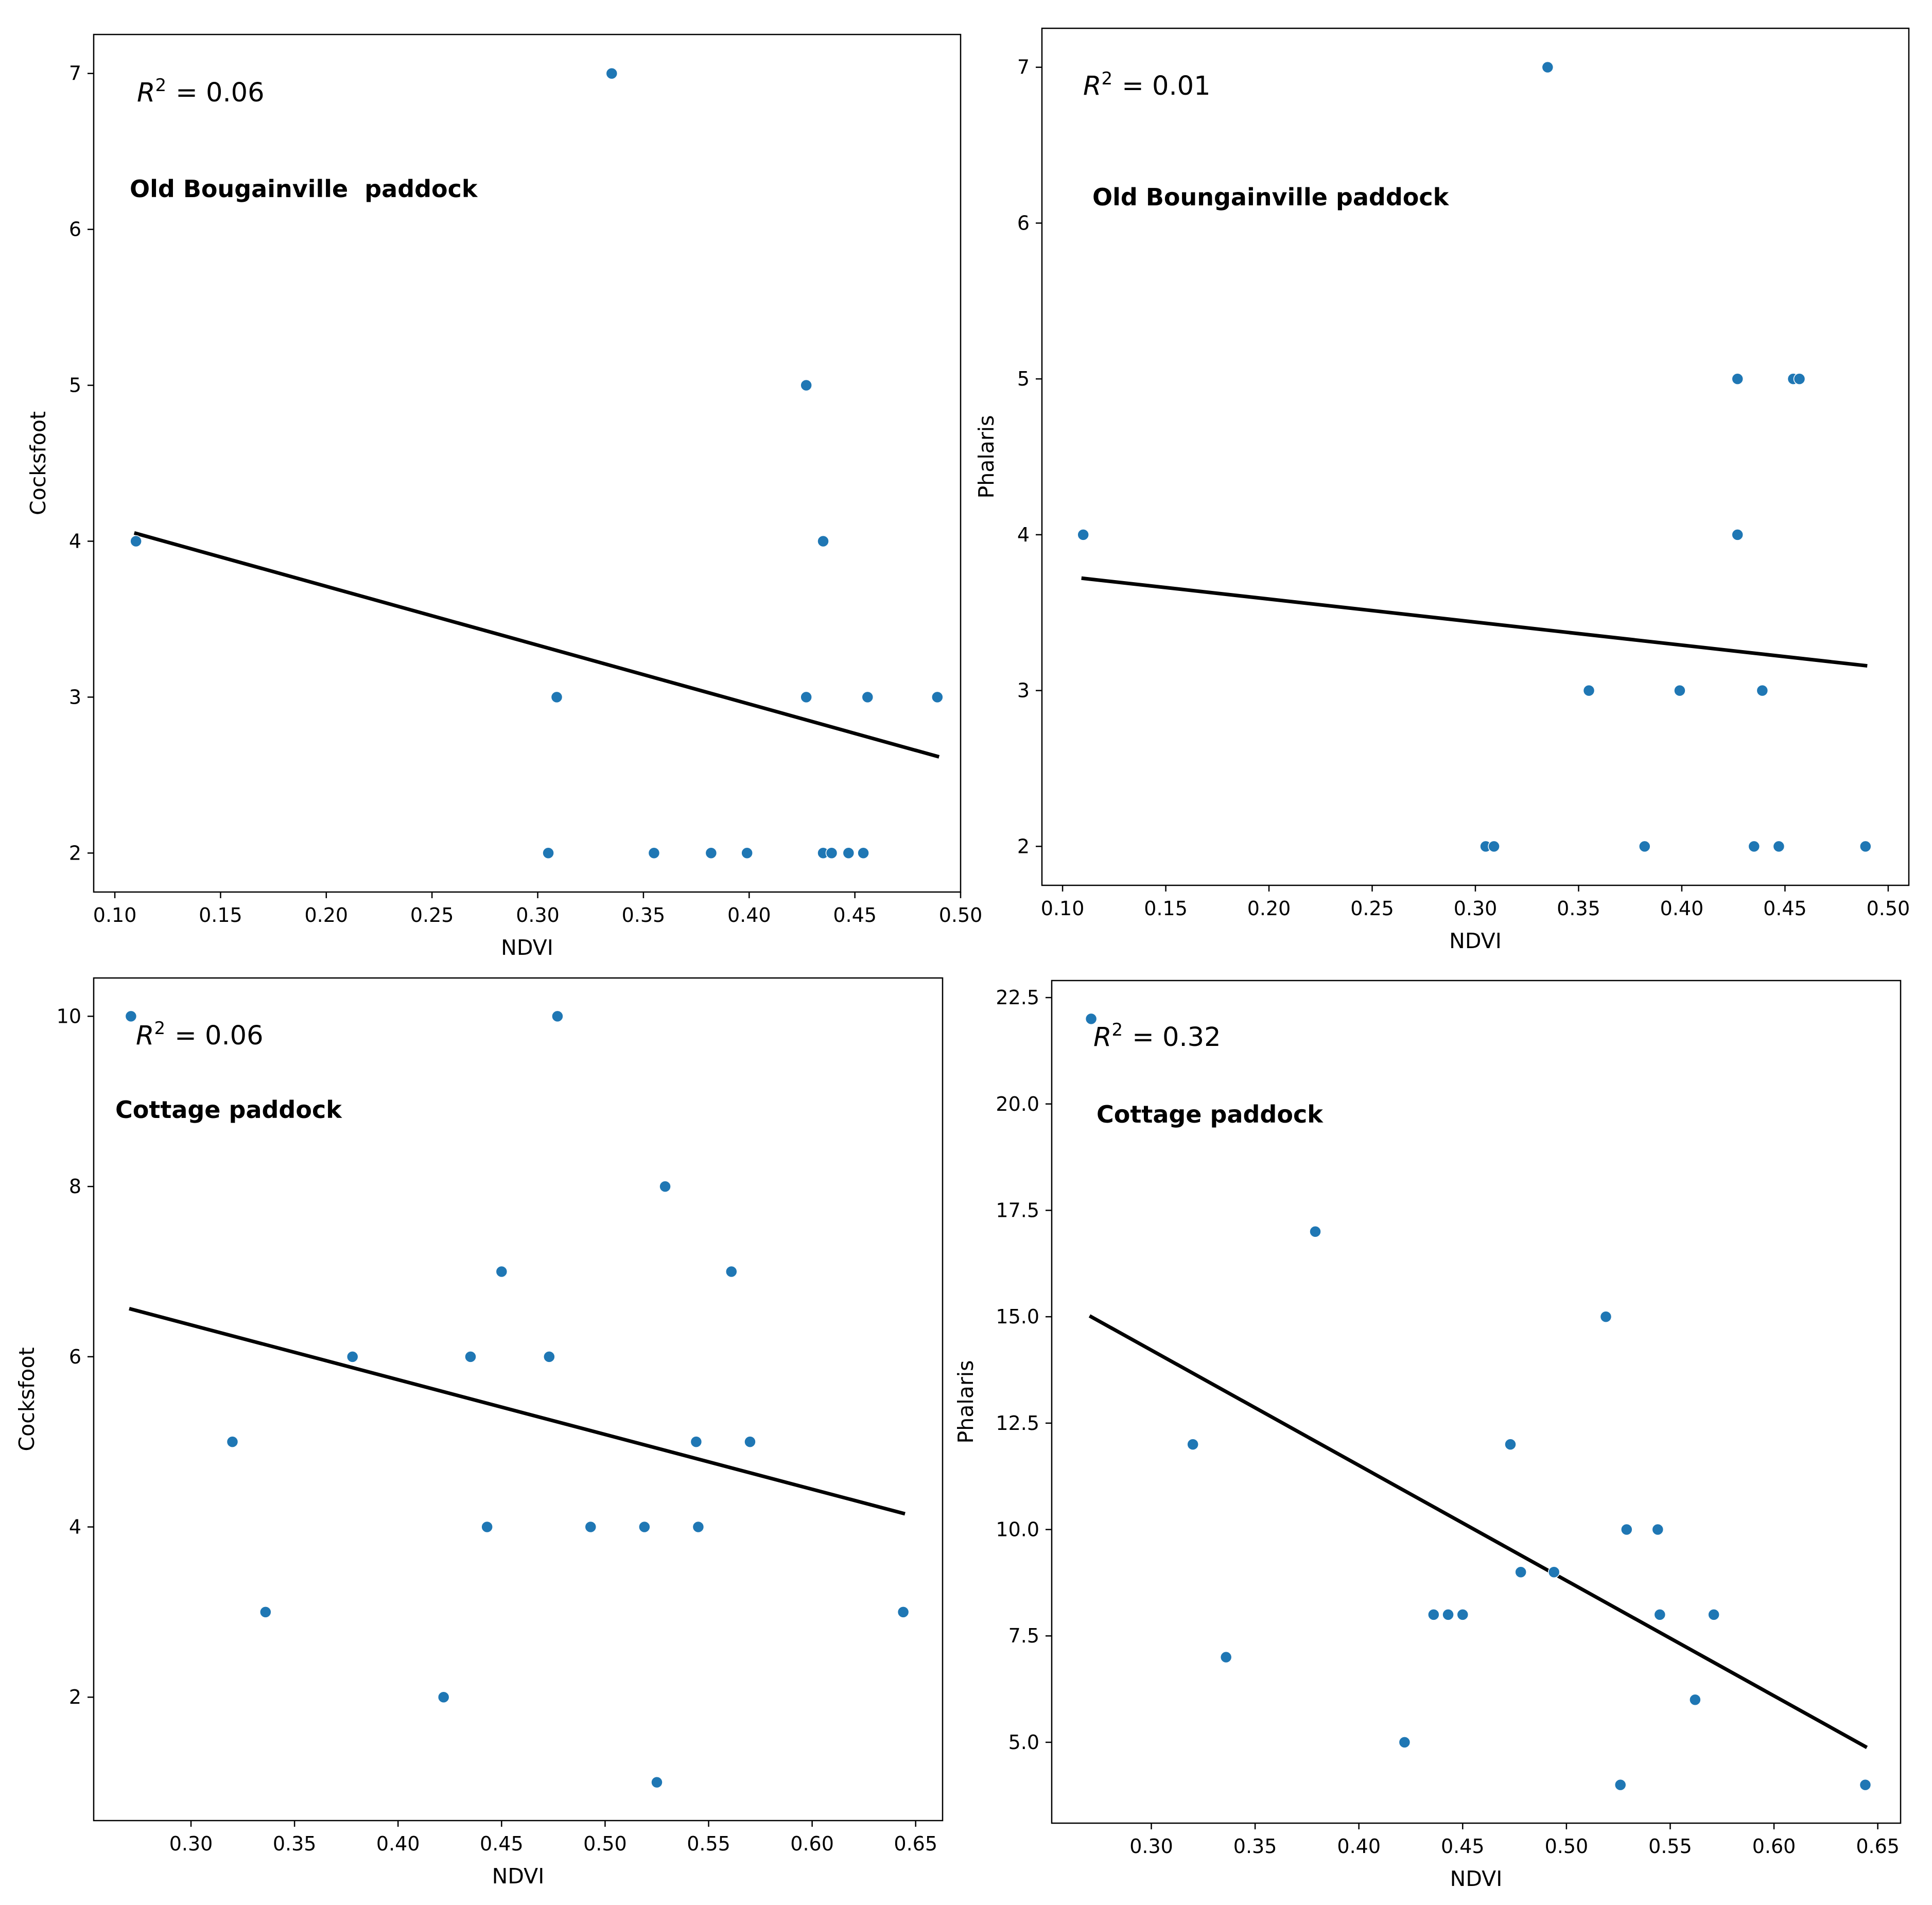 This screenshot has height=1905, width=1932. What do you see at coordinates (965, 1402) in the screenshot?
I see `y-axis-label: Phalaris` at bounding box center [965, 1402].